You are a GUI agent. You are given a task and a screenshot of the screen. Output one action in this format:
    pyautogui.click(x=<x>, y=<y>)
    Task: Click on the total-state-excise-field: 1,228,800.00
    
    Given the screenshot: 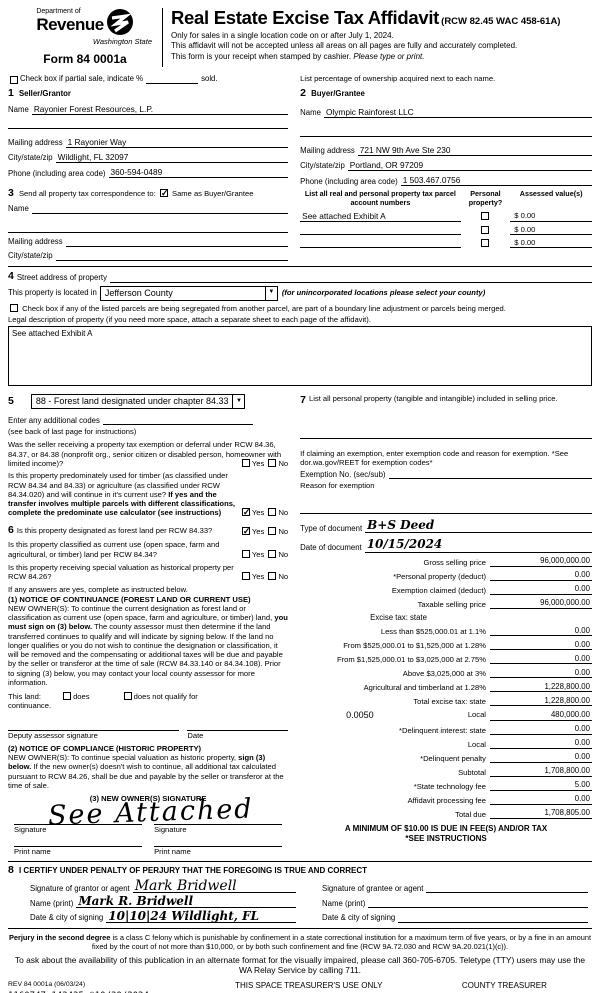 What is the action you would take?
    pyautogui.click(x=540, y=701)
    